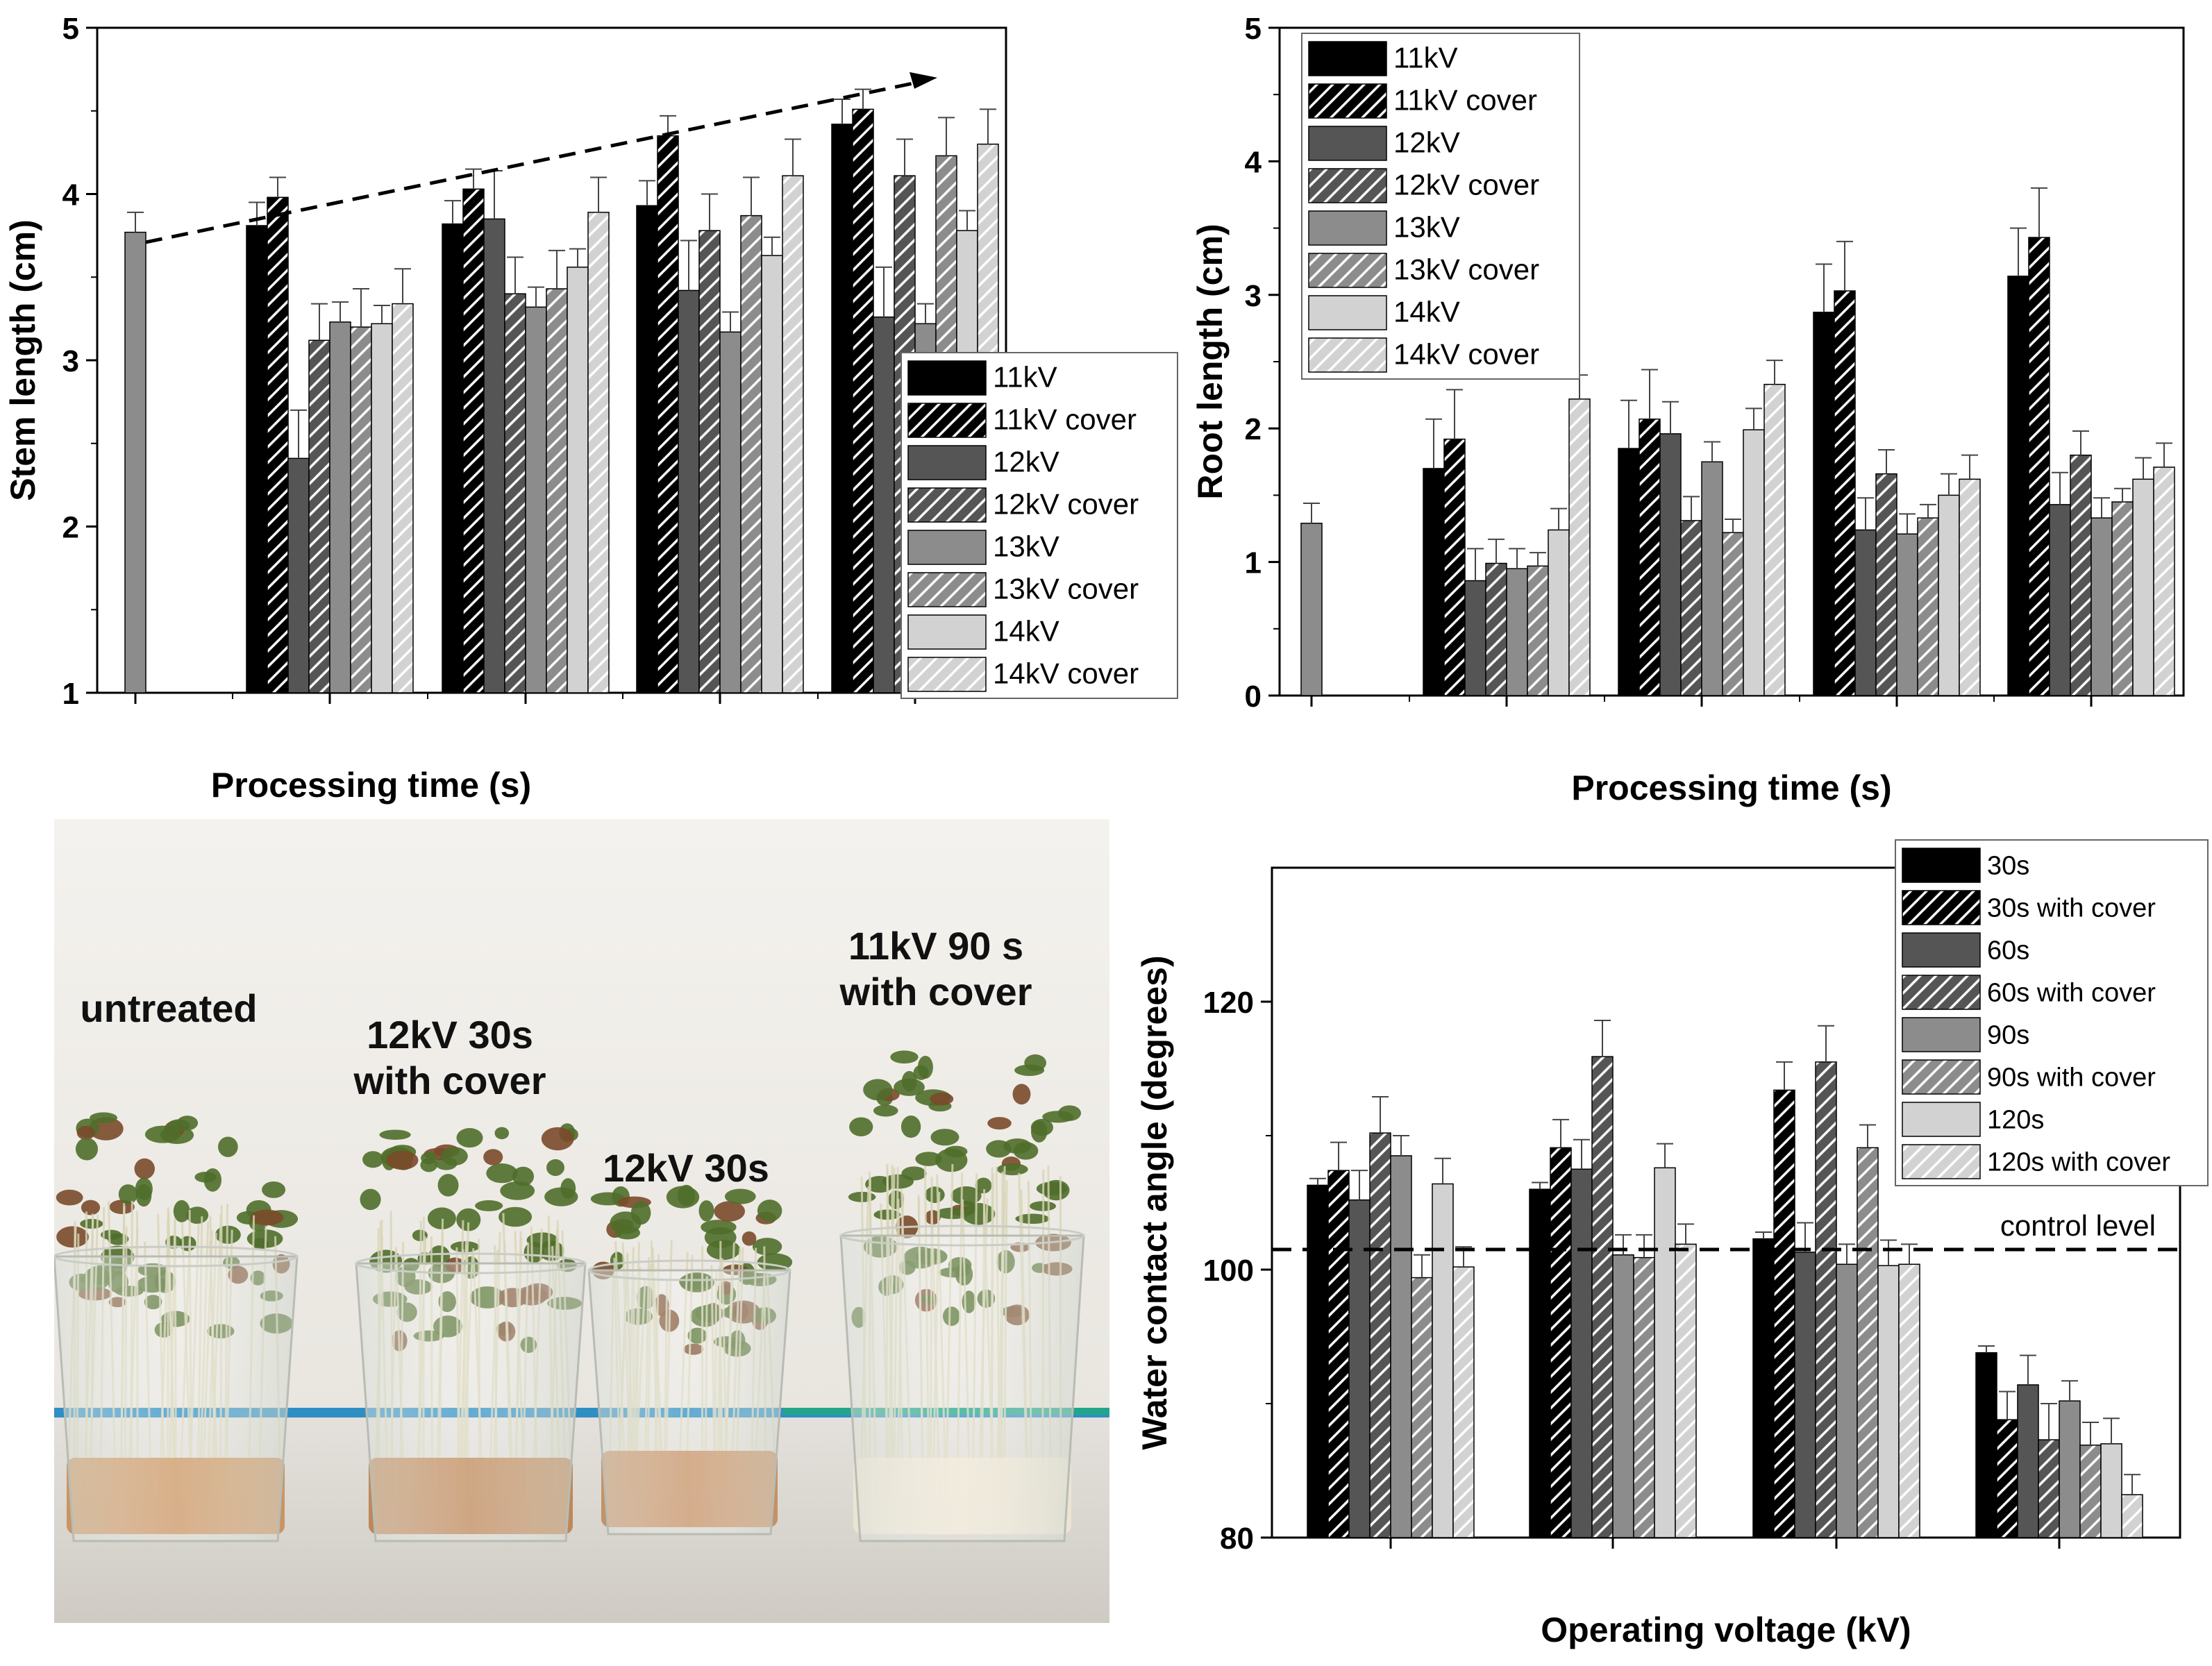 This screenshot has width=2212, height=1666. What do you see at coordinates (947, 378) in the screenshot?
I see `legend-swatch-11kv` at bounding box center [947, 378].